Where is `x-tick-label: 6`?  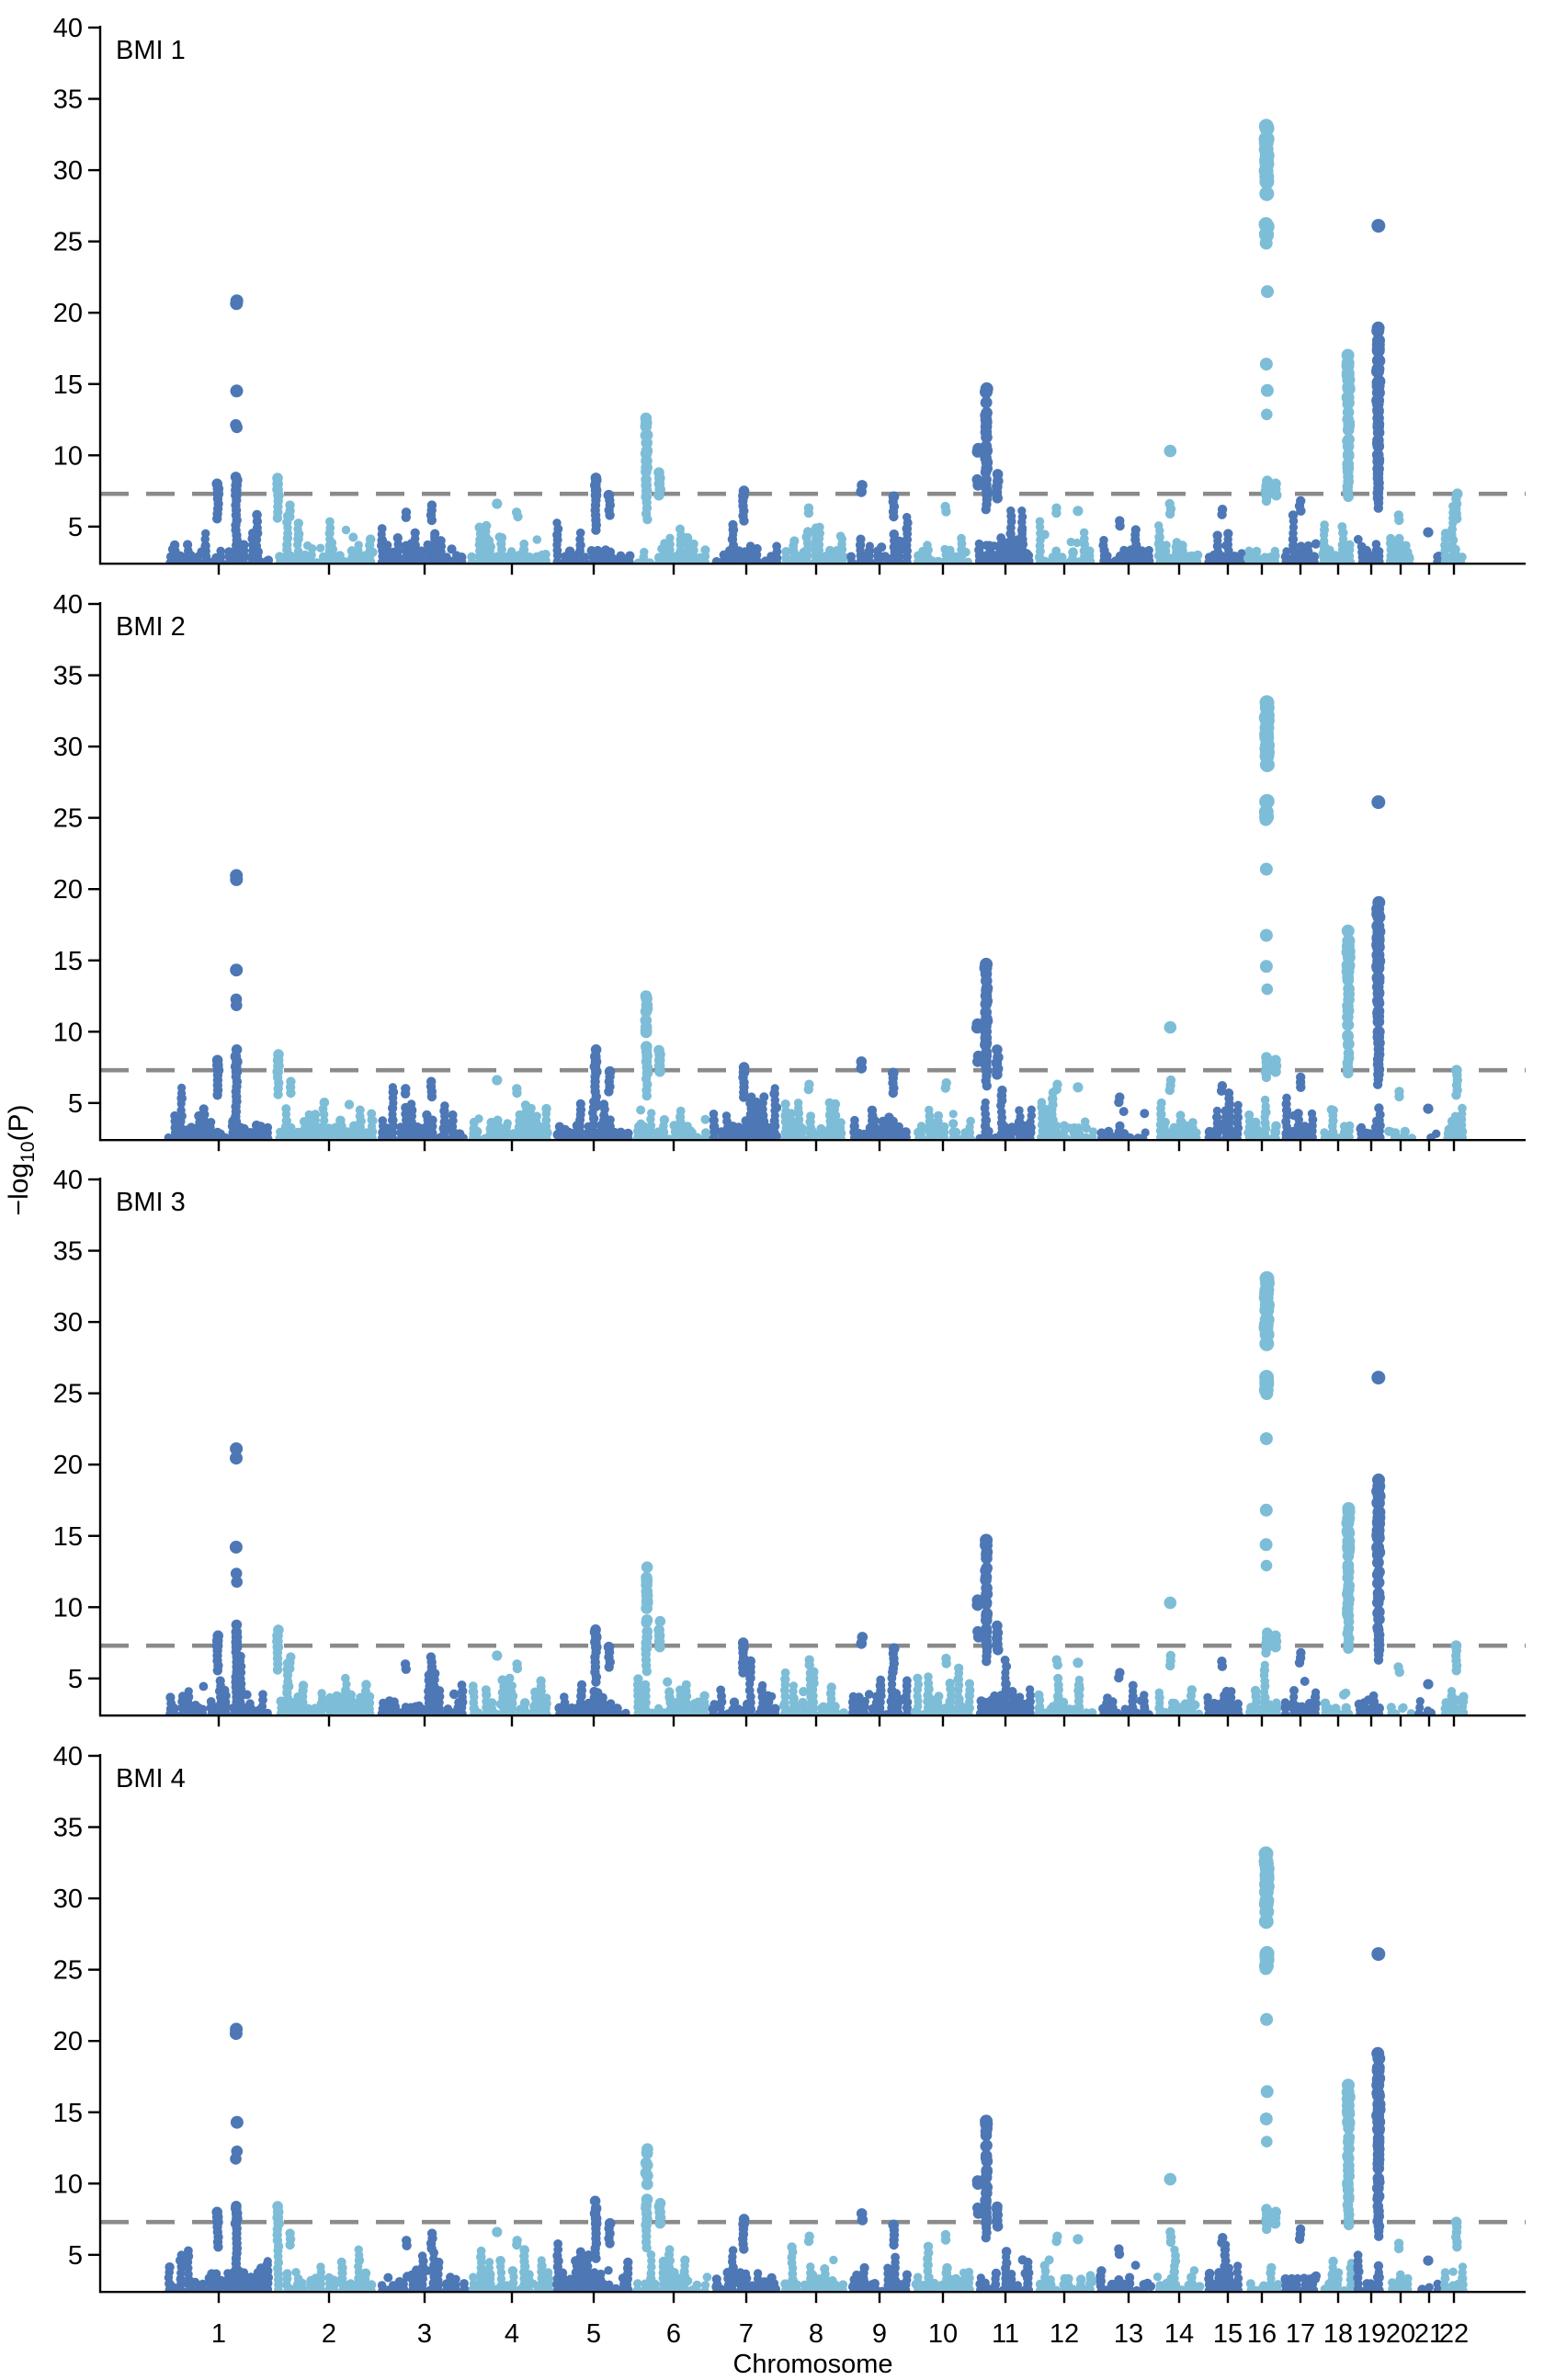 x-tick-label: 6 is located at coordinates (673, 2334).